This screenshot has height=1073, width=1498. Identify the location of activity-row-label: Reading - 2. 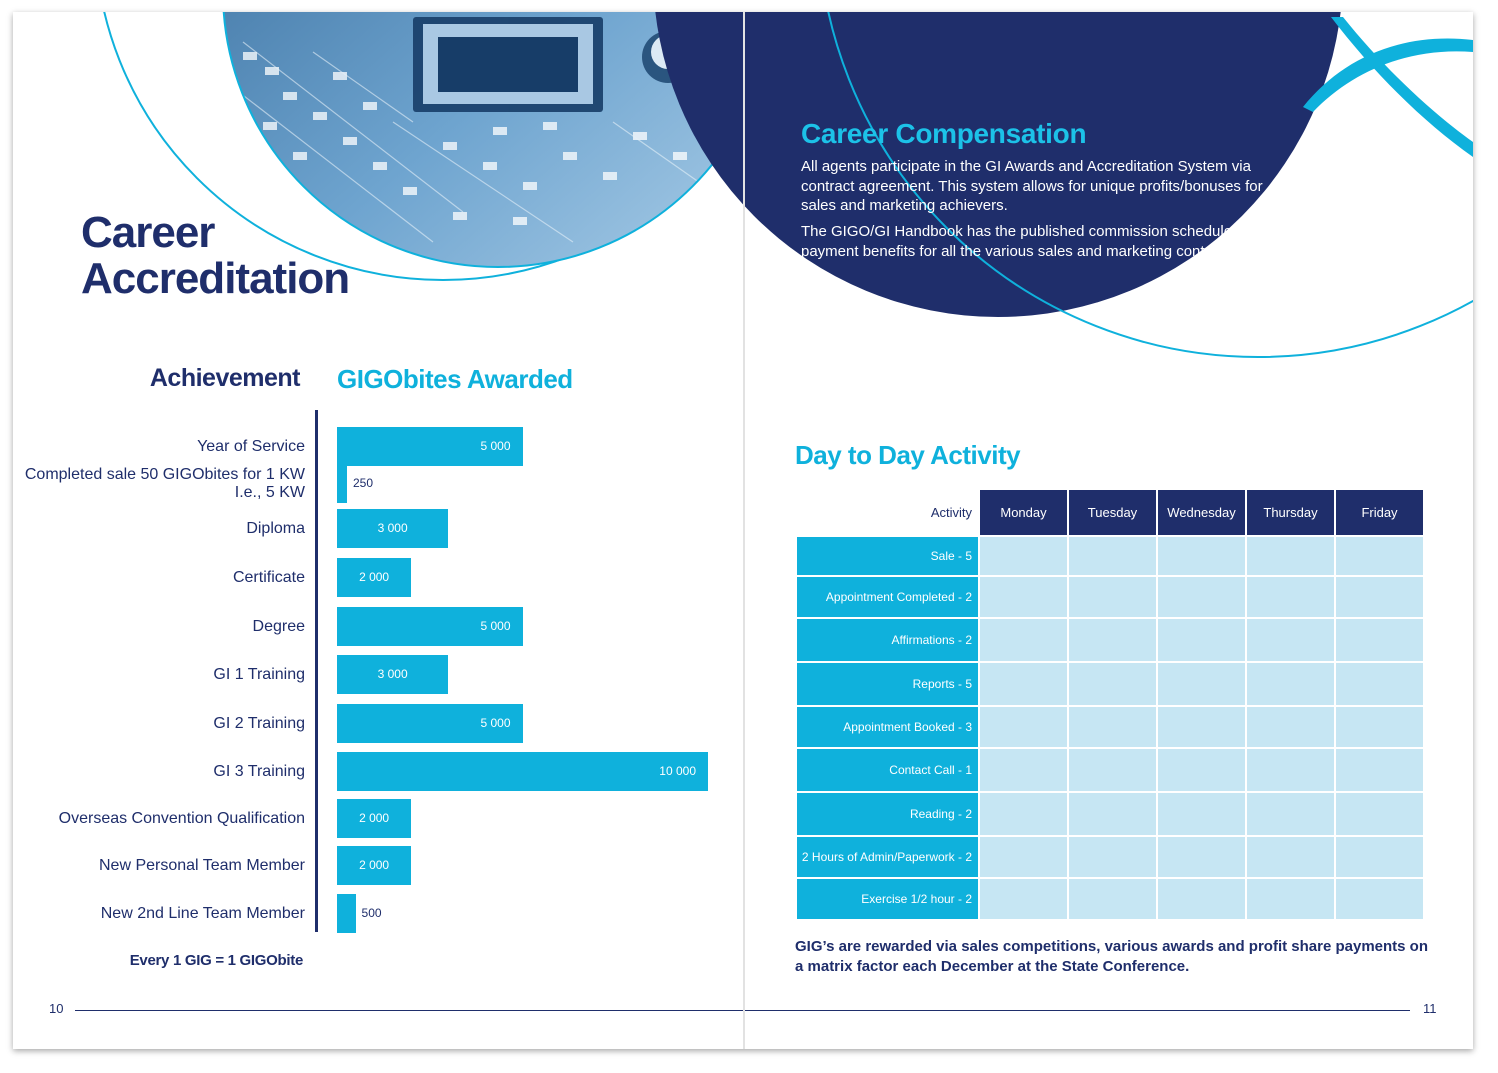
(887, 814).